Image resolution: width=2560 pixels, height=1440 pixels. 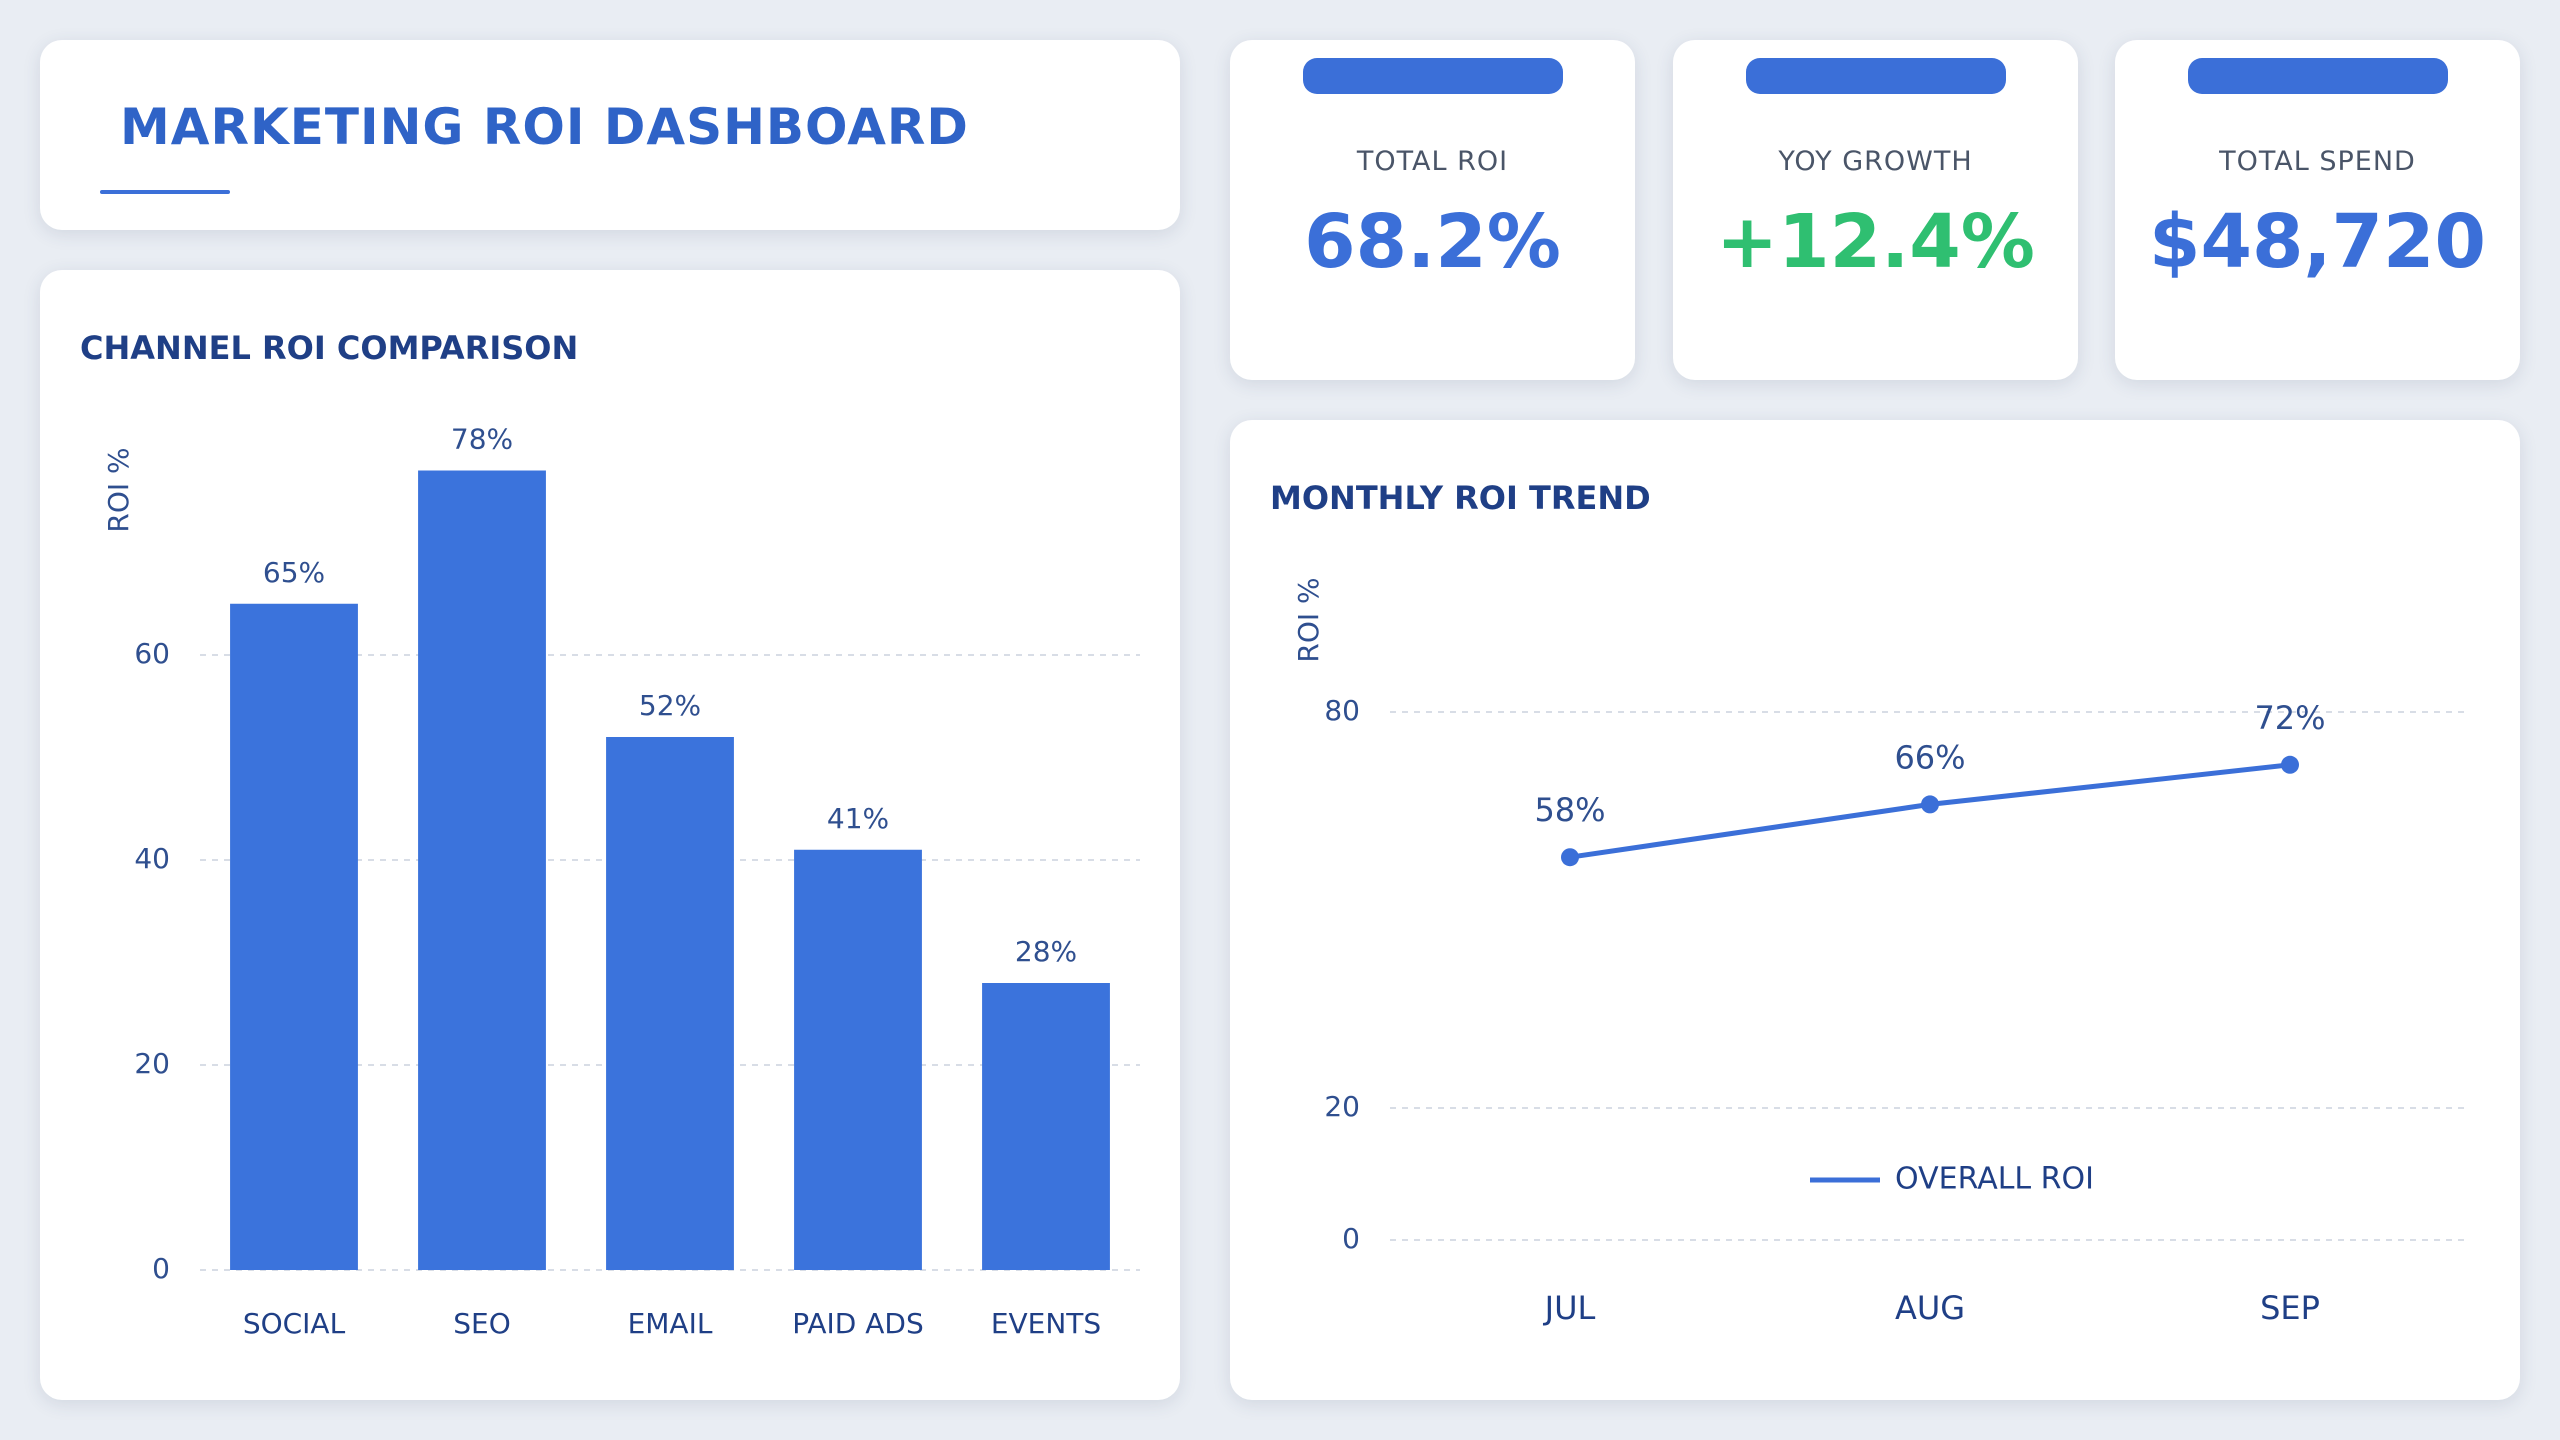 I want to click on data-label: 65%, so click(x=294, y=572).